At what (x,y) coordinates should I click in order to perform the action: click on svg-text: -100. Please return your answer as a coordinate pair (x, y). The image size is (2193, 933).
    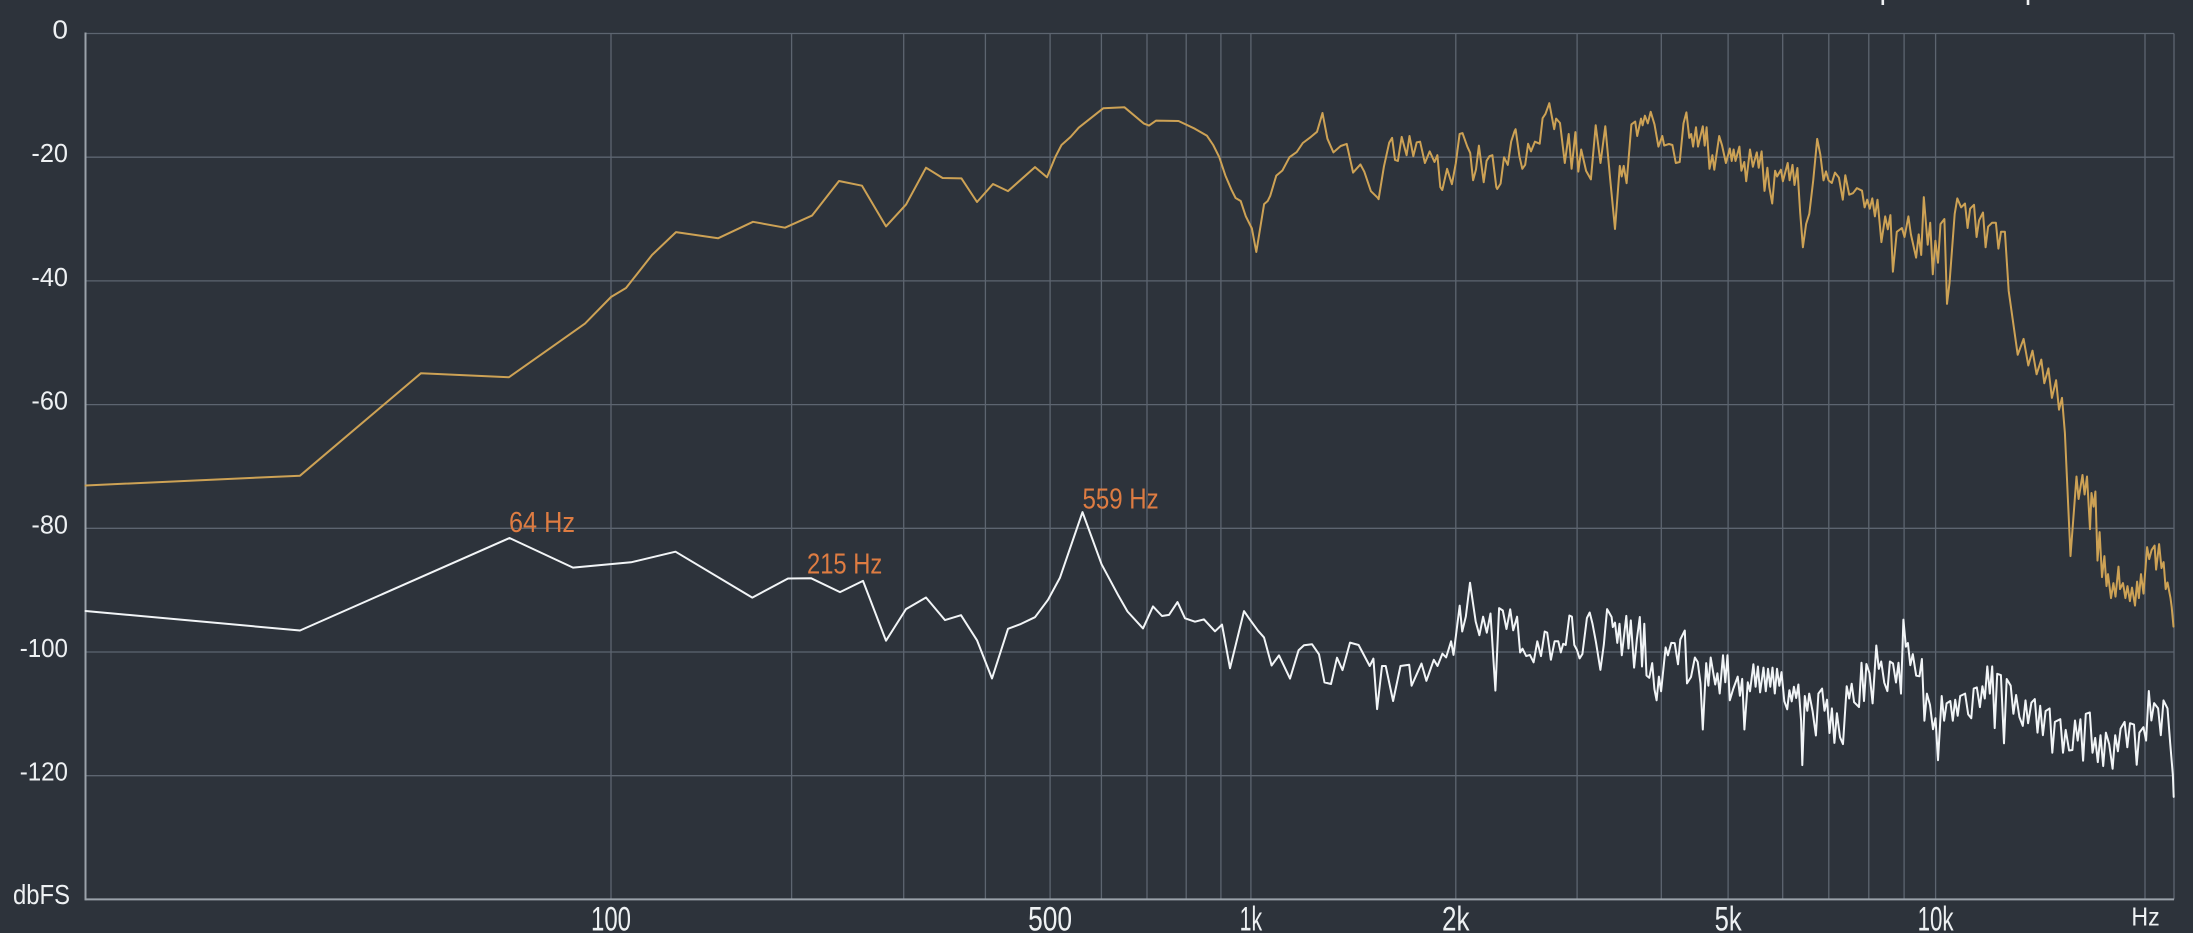
    Looking at the image, I should click on (44, 648).